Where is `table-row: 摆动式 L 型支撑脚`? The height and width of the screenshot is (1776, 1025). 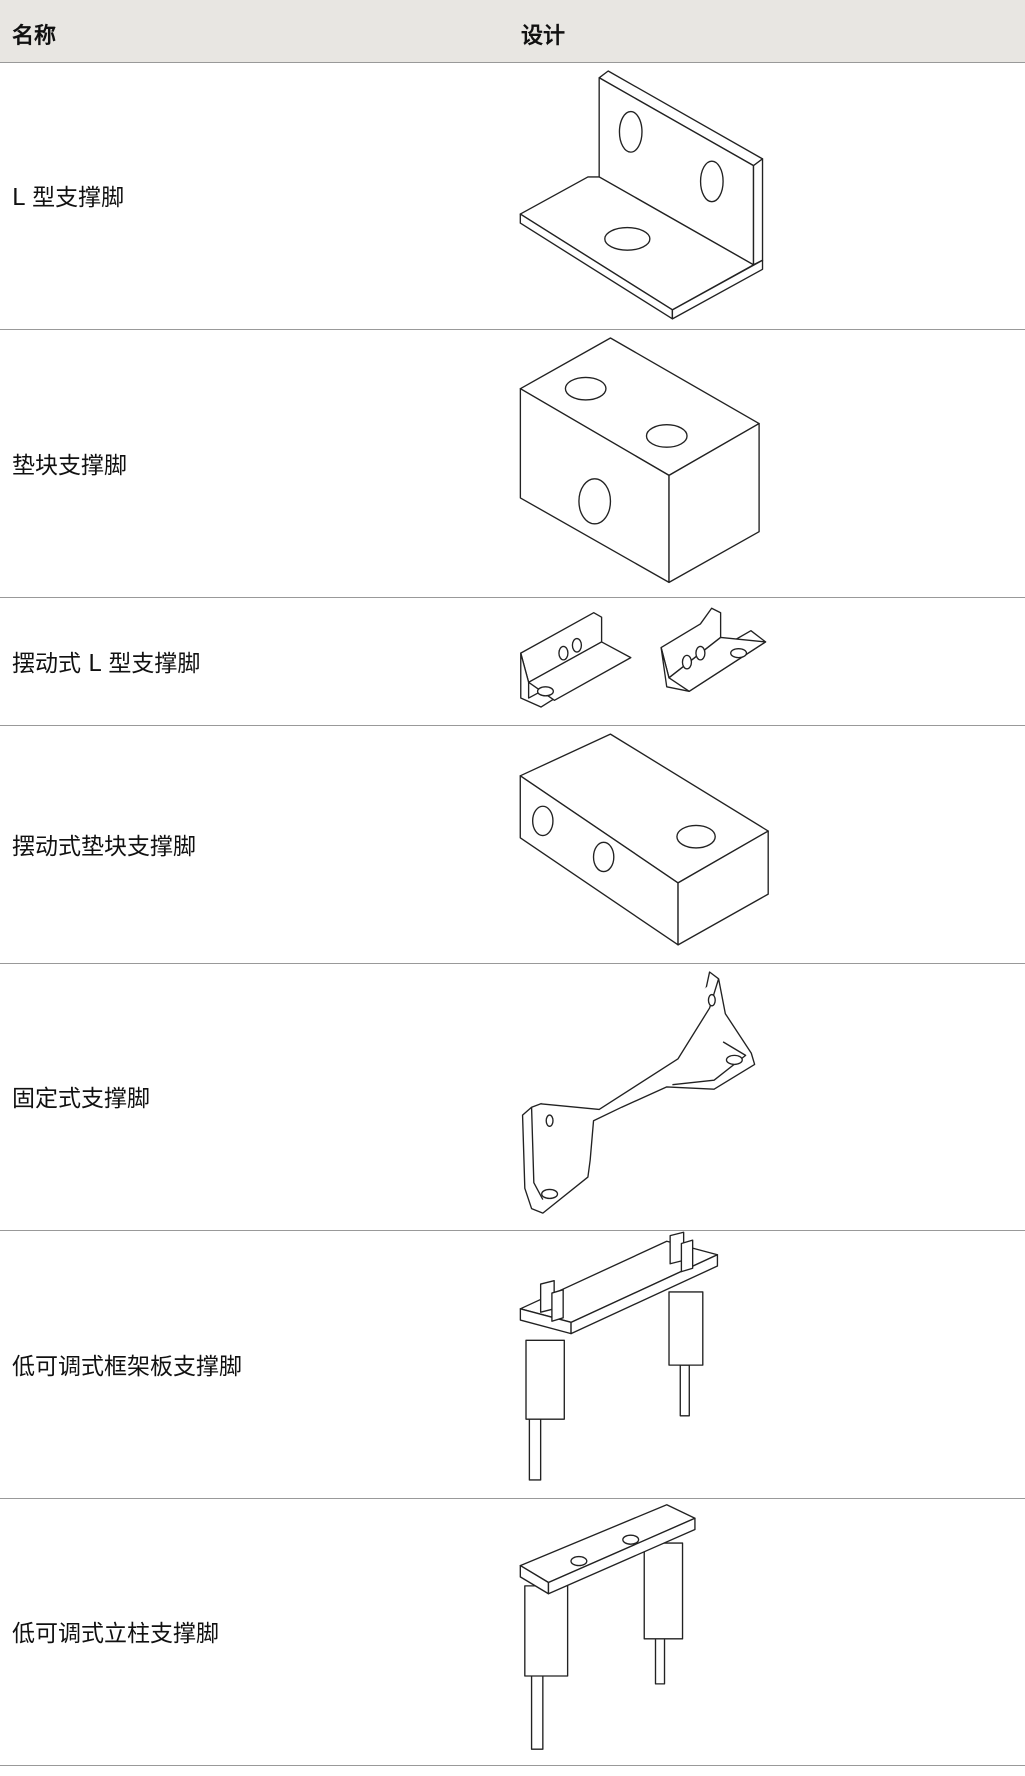
table-row: 摆动式 L 型支撑脚 is located at coordinates (512, 661).